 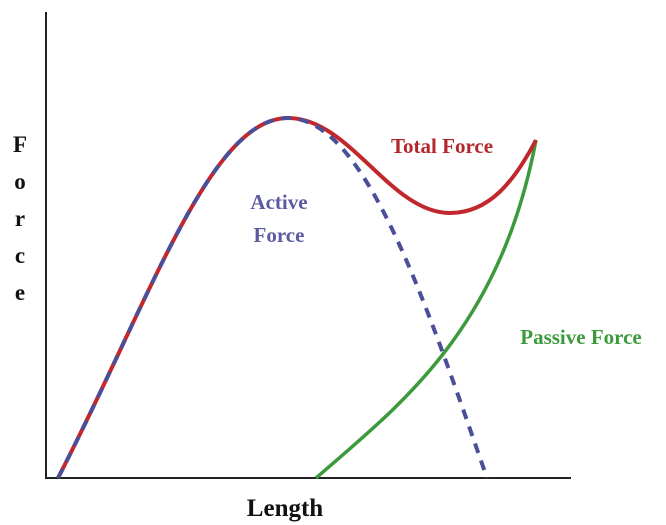 I want to click on active-label: Force, so click(x=279, y=235).